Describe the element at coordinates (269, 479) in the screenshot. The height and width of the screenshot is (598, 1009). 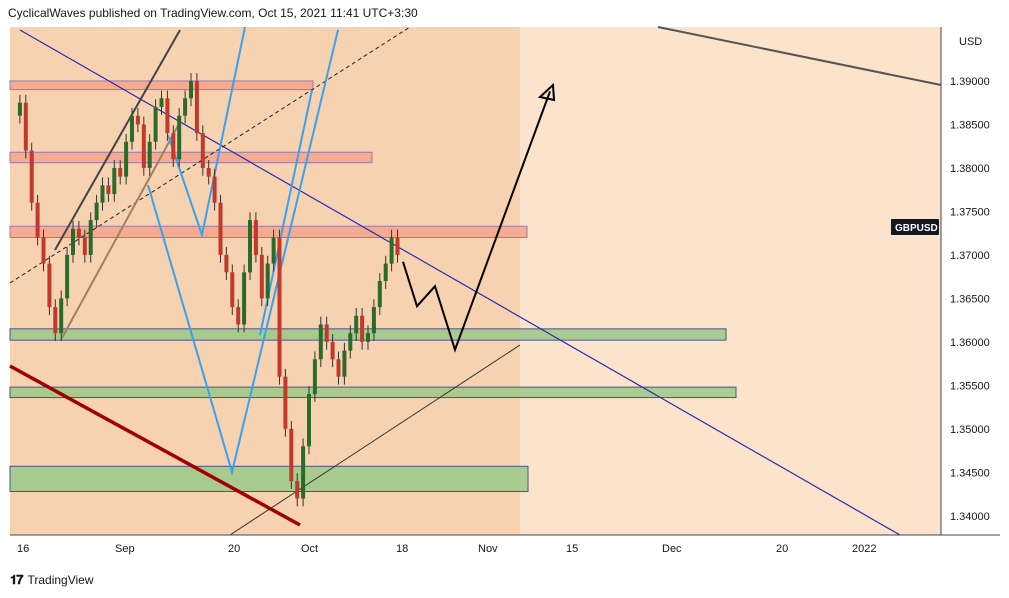
I see `support-zone` at that location.